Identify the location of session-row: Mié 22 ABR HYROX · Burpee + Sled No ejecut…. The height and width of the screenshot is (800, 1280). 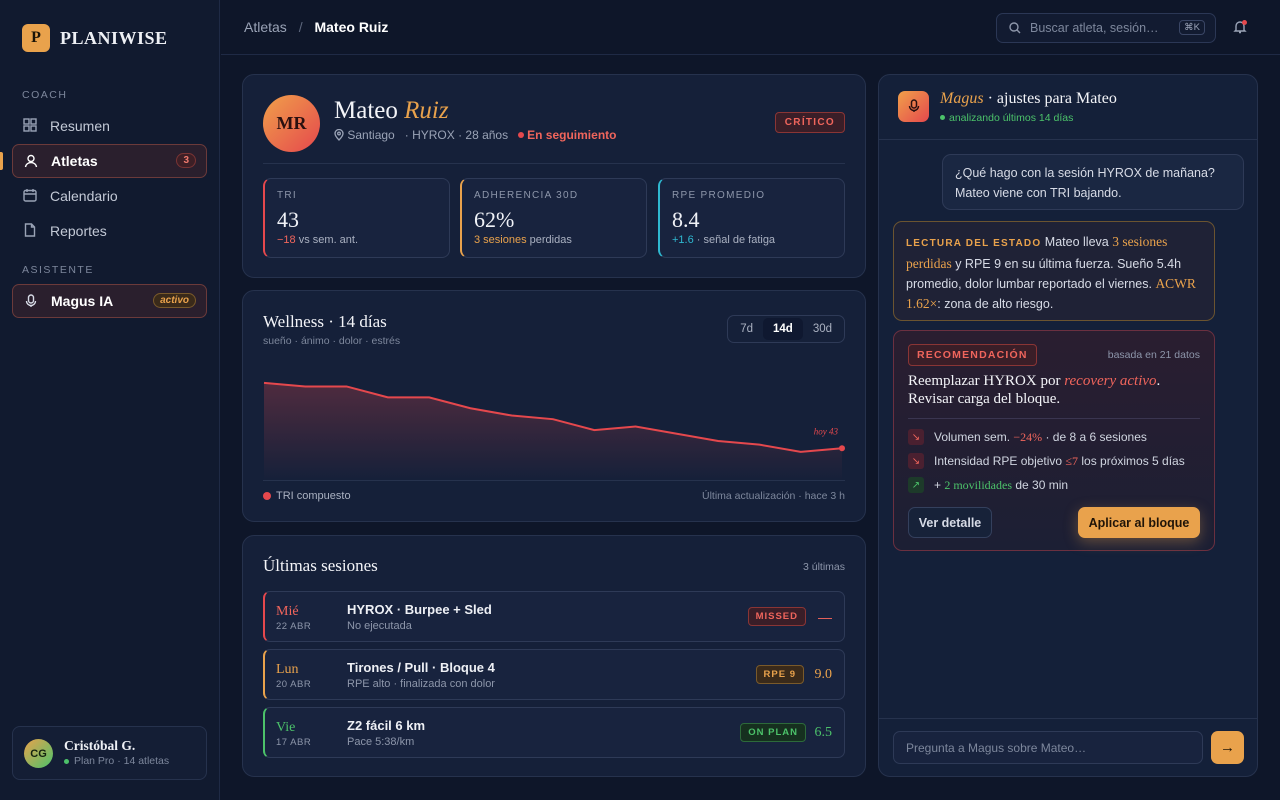
(554, 616).